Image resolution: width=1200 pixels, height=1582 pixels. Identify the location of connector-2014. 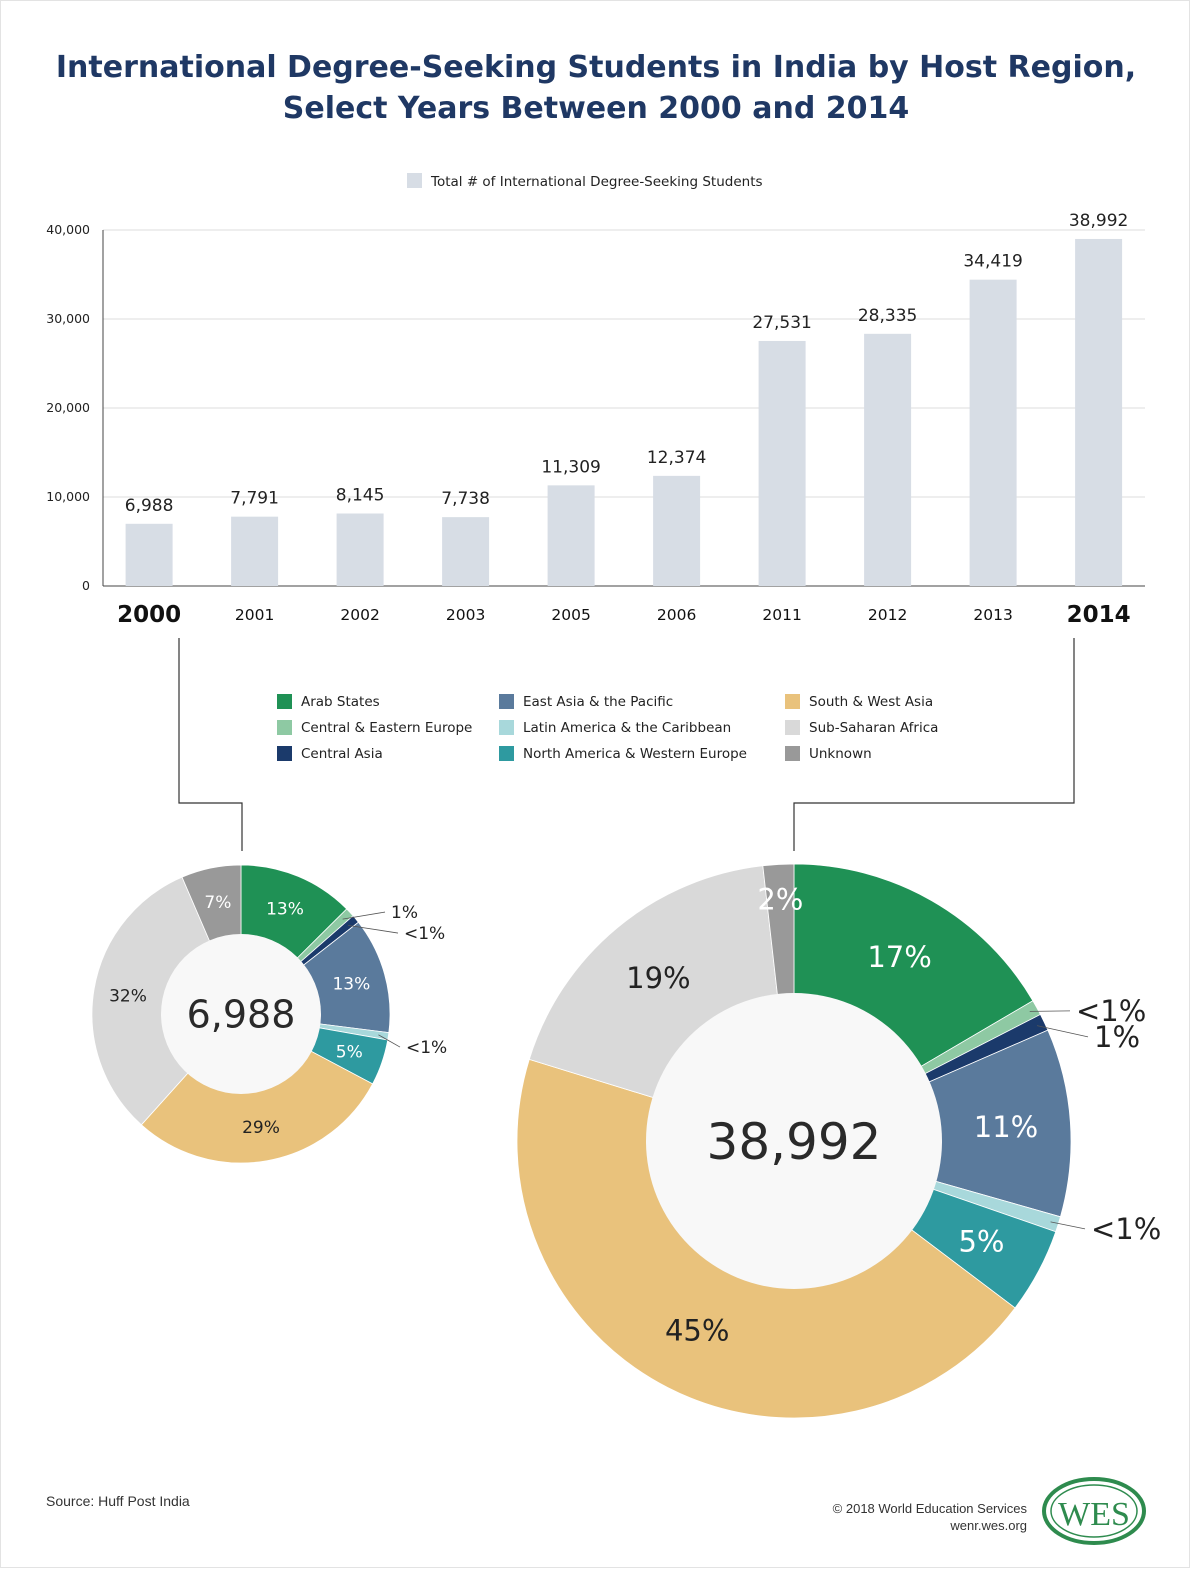
(934, 744).